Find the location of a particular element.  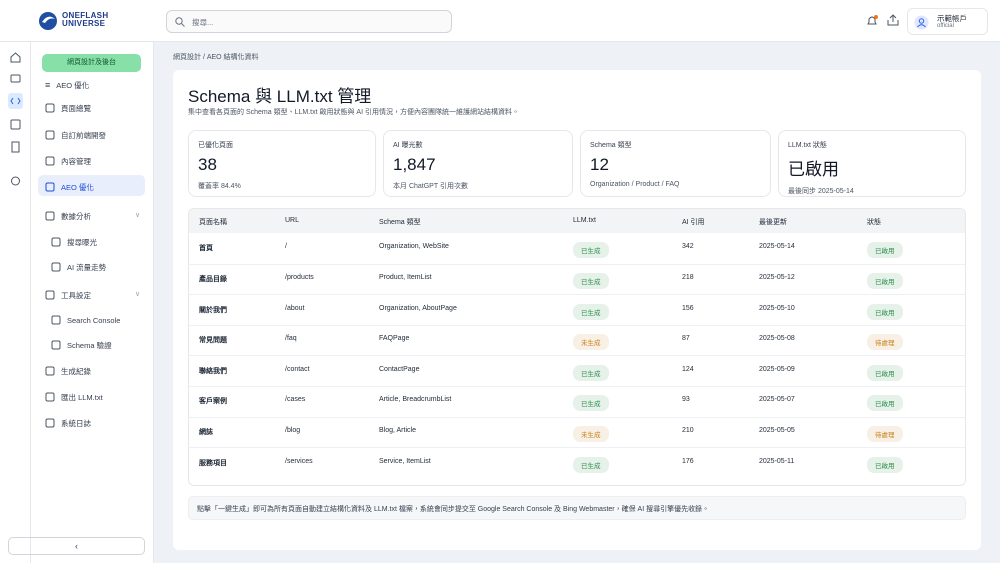

nav-item: 系統日誌 is located at coordinates (68, 423).